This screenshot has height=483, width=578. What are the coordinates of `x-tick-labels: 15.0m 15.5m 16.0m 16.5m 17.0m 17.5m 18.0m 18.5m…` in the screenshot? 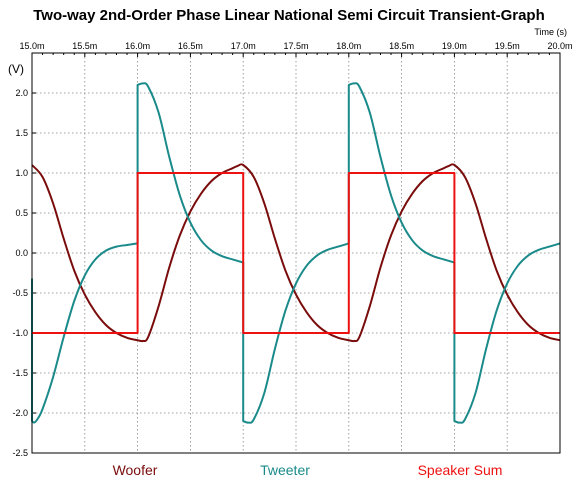 It's located at (295, 46).